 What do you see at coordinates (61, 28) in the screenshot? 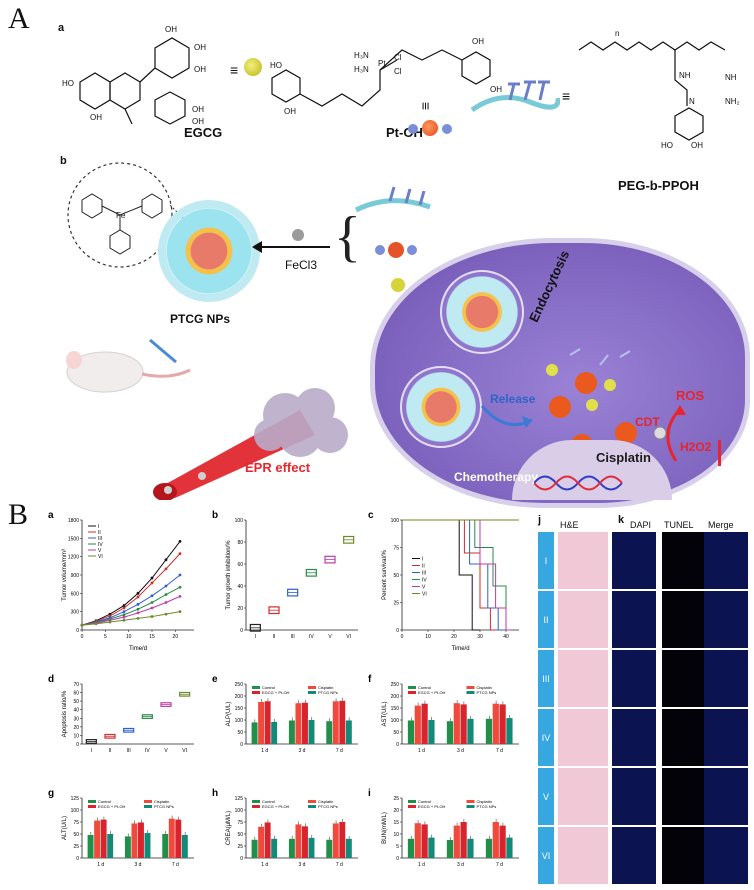
I see `sublabel-a: a` at bounding box center [61, 28].